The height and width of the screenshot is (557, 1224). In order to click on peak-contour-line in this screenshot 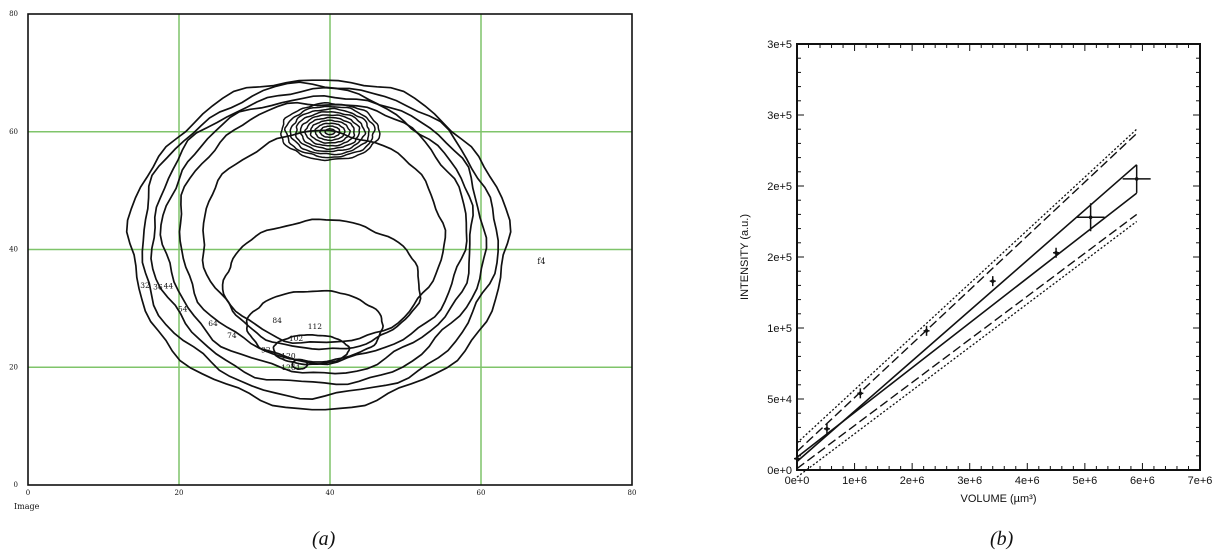, I will do `click(330, 132)`.